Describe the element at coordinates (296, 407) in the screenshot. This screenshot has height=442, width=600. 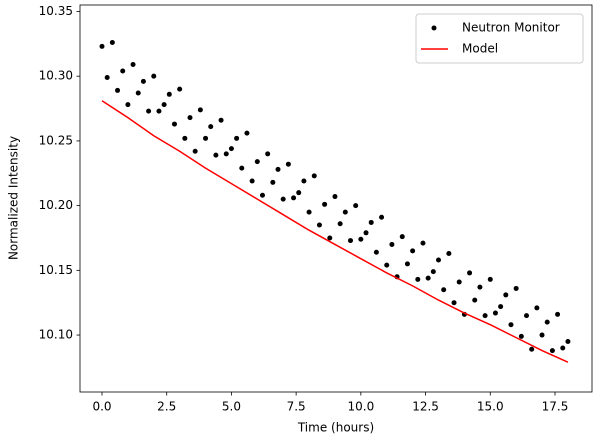
I see `x-tick-label: 7.5` at that location.